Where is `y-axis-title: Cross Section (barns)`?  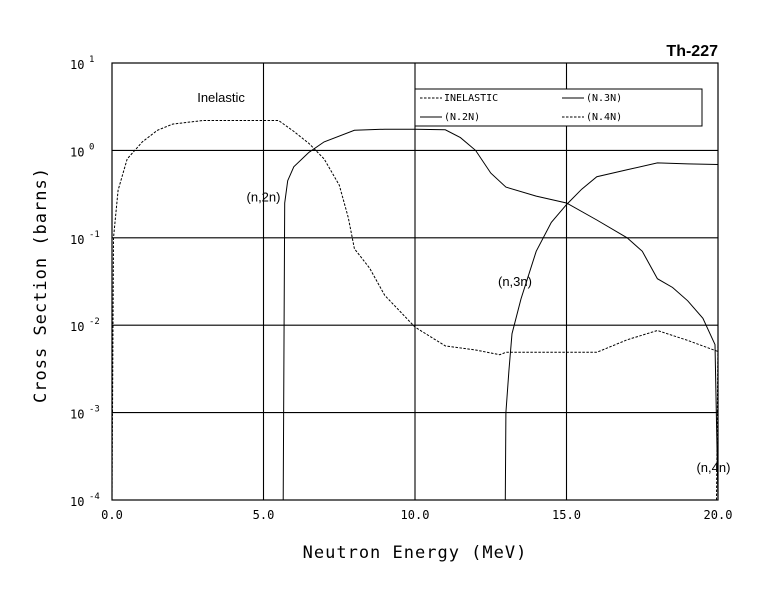
y-axis-title: Cross Section (barns) is located at coordinates (41, 285).